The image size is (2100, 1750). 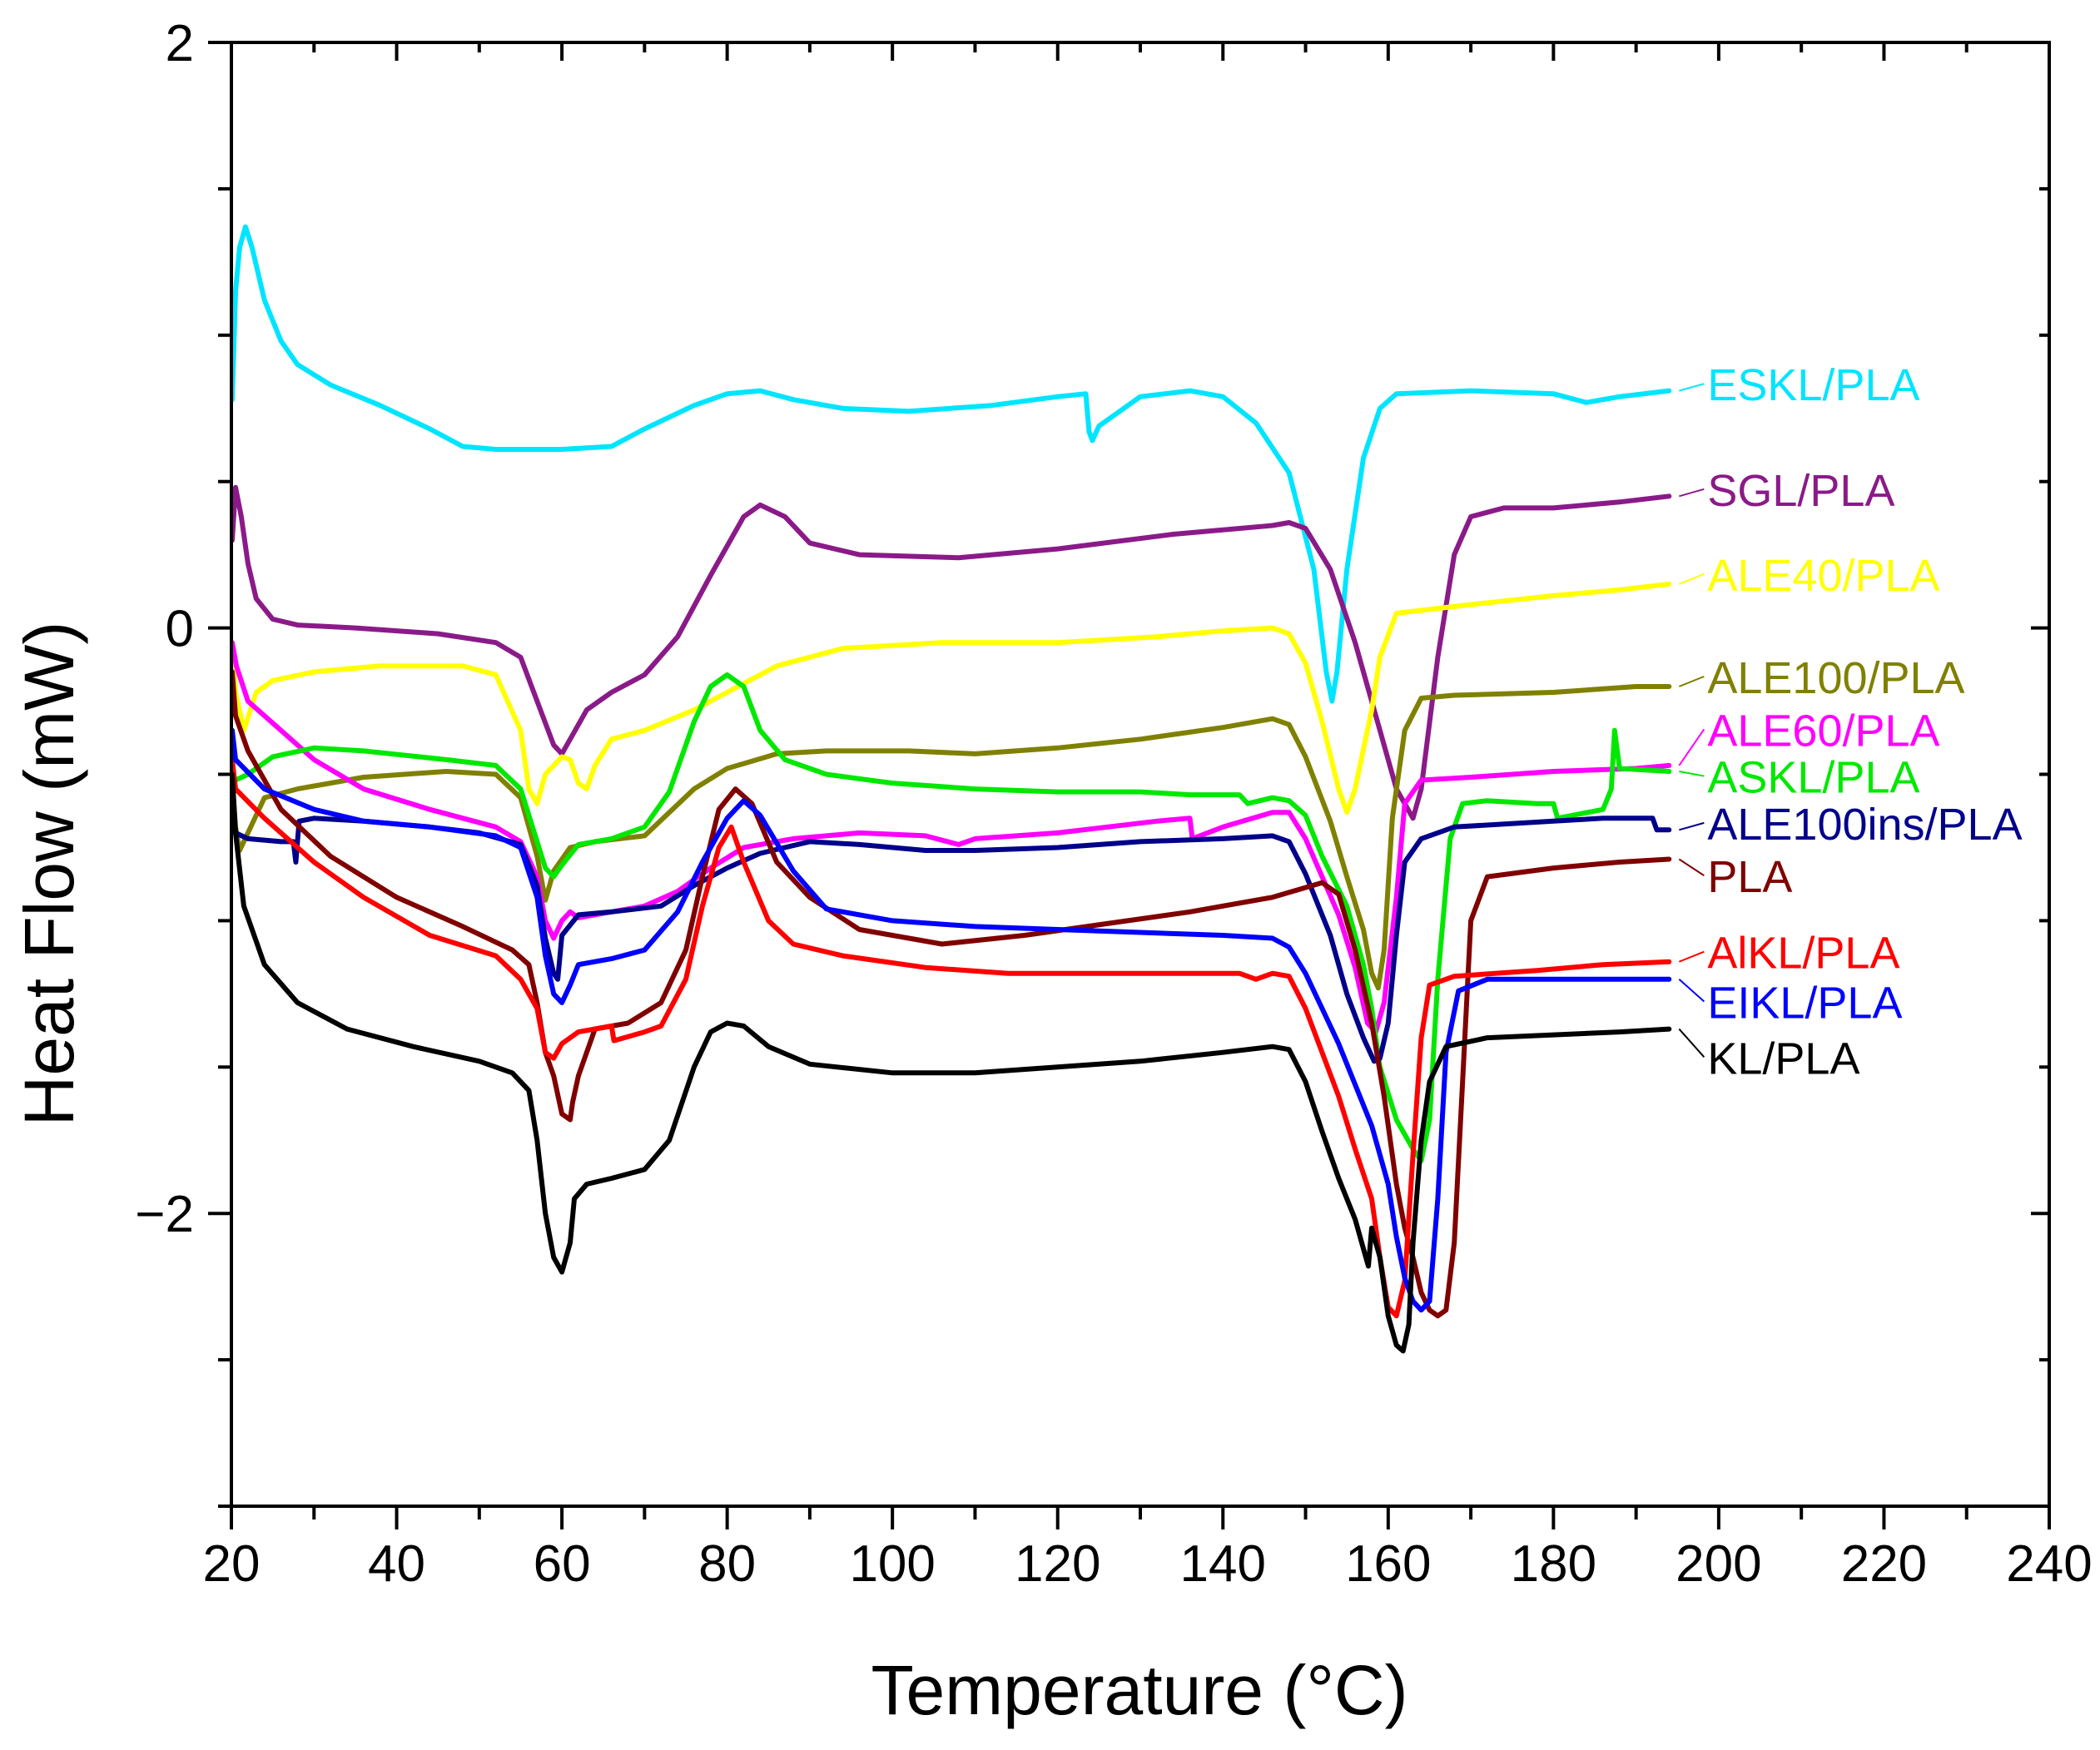 What do you see at coordinates (1865, 825) in the screenshot?
I see `legend-label-ale100ins-pla: ALE100ins/PLA` at bounding box center [1865, 825].